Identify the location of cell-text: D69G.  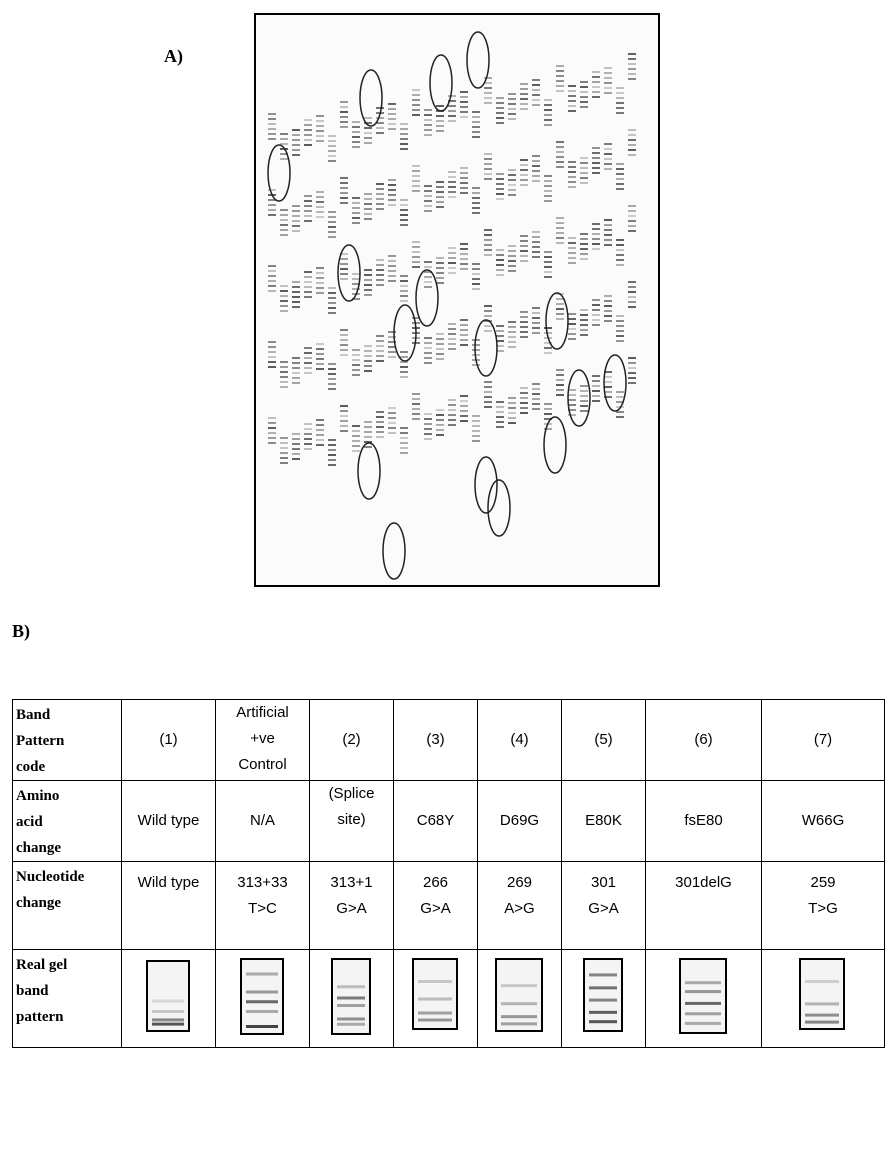
(519, 820).